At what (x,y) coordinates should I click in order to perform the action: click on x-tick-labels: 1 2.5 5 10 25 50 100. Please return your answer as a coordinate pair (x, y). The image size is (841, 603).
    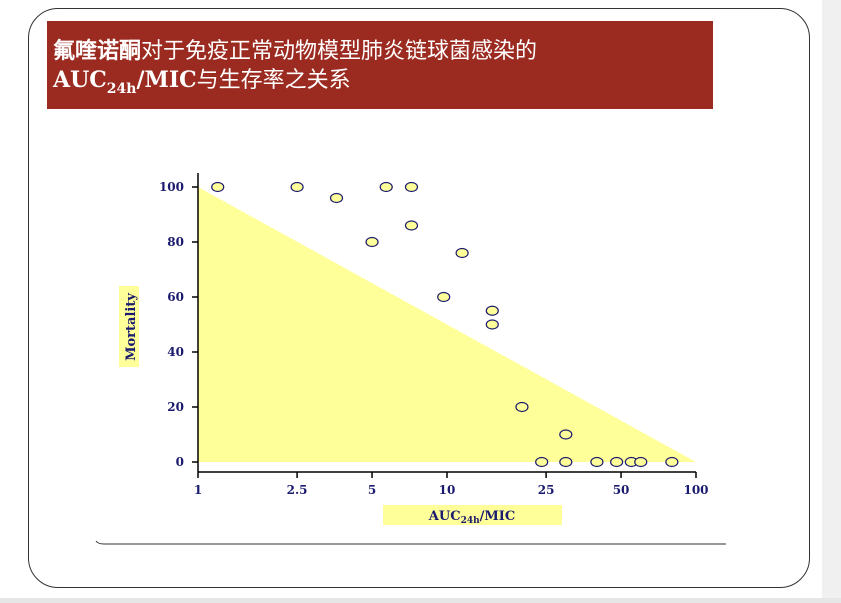
    Looking at the image, I should click on (451, 490).